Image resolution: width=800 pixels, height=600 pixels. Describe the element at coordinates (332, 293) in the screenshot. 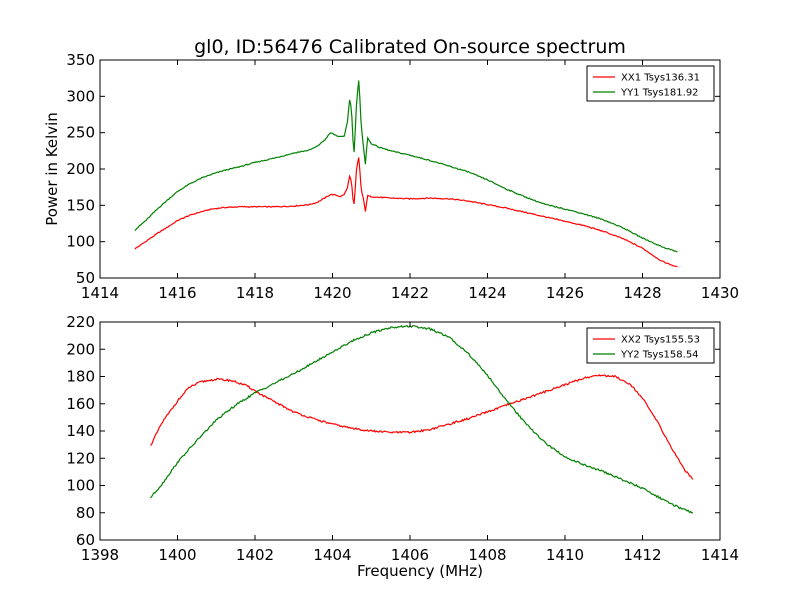

I see `x-tick-label: 1420` at that location.